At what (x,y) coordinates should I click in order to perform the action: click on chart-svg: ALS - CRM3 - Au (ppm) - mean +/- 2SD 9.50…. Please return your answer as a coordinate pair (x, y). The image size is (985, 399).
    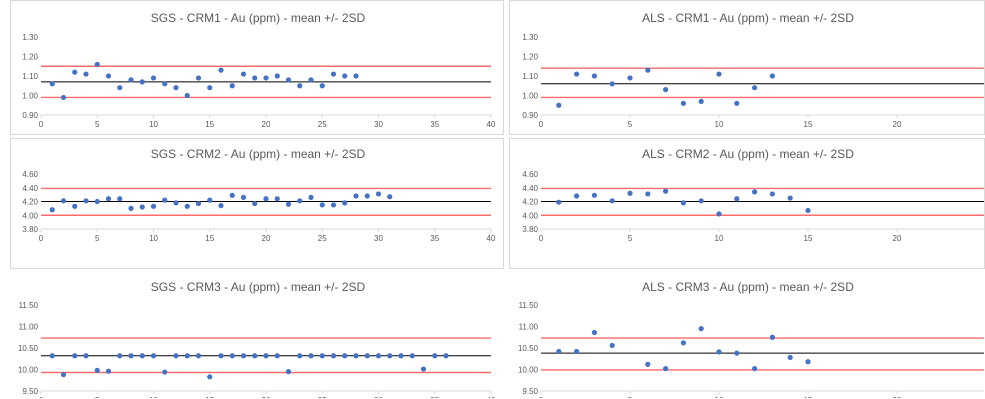
    Looking at the image, I should click on (751, 339).